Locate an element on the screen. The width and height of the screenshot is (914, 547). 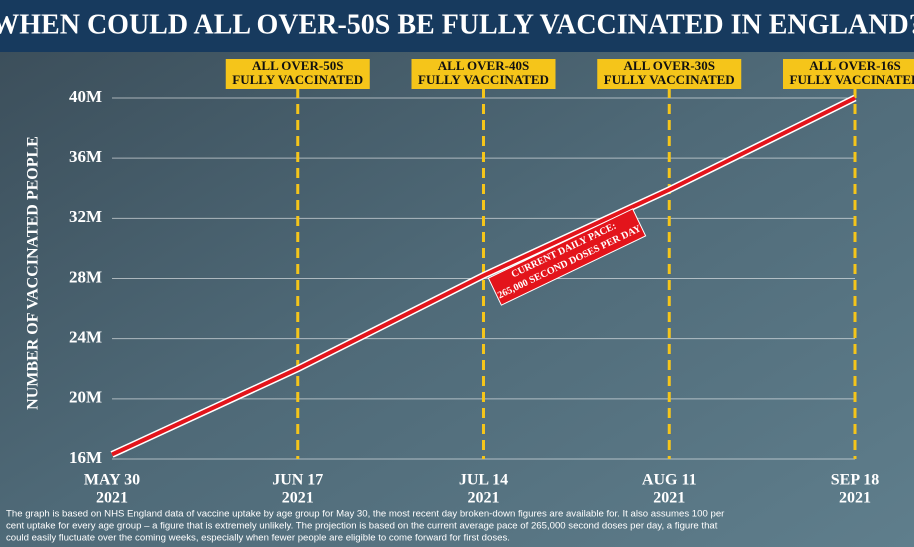
y-tick-label: 32M is located at coordinates (85, 216).